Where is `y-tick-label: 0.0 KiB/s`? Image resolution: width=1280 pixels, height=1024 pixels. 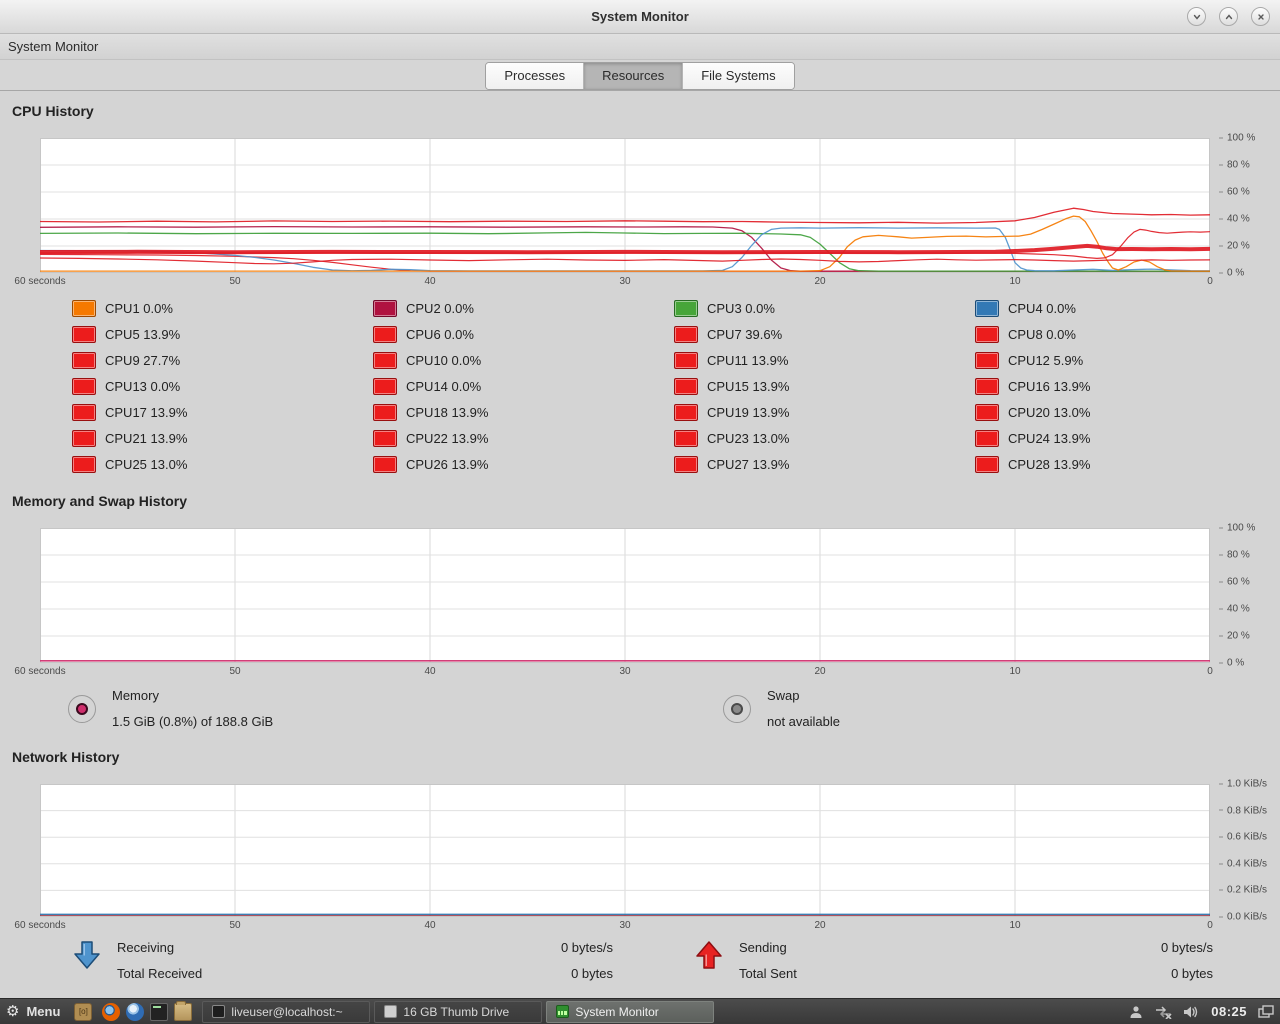
y-tick-label: 0.0 KiB/s is located at coordinates (1238, 917).